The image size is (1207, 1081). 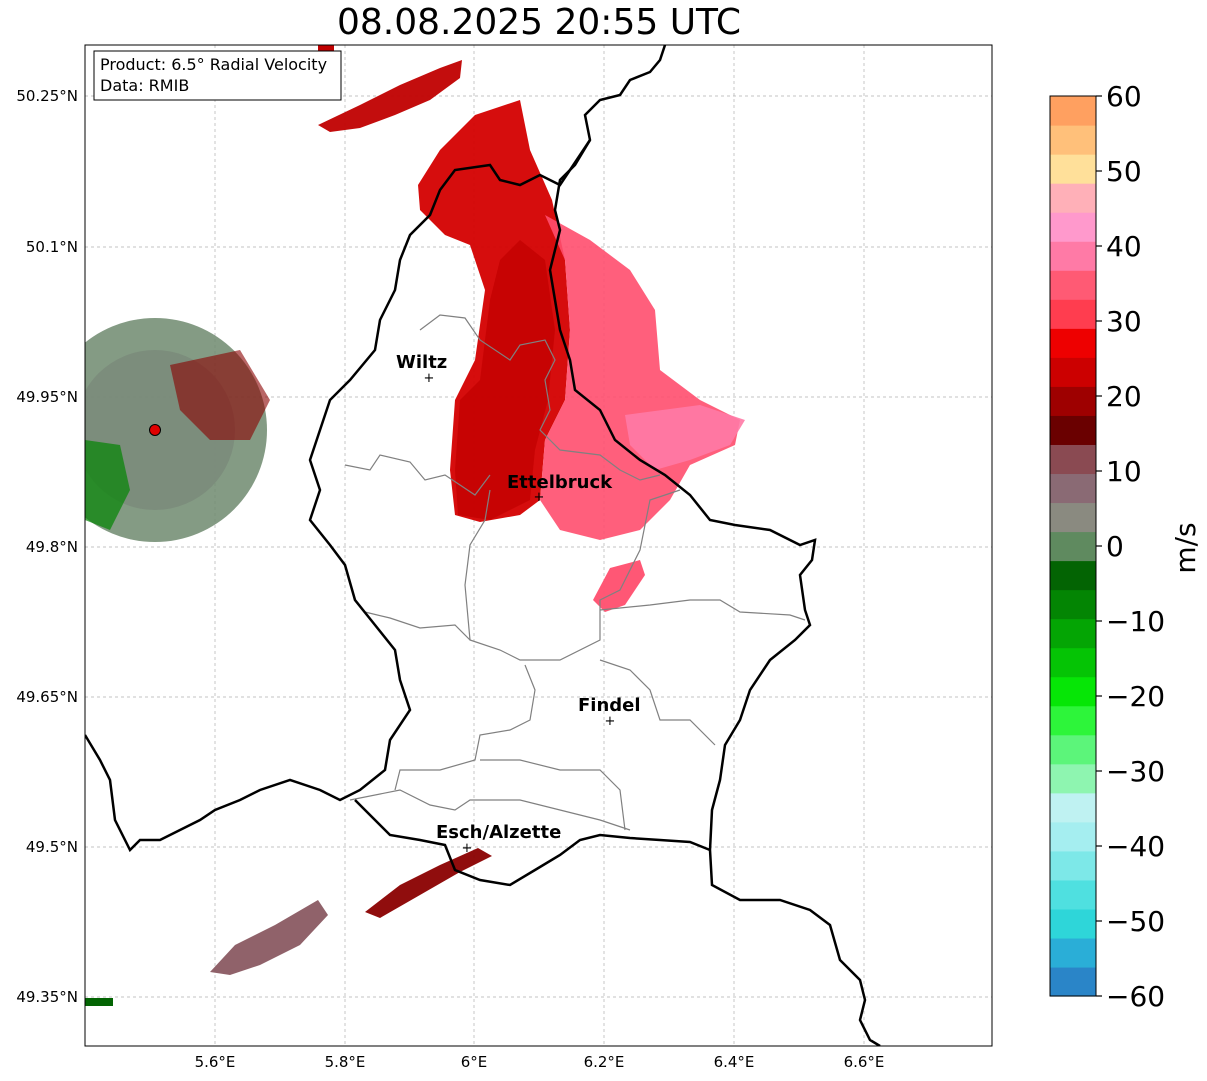 I want to click on svg-text: 49.65°N, so click(x=47, y=697).